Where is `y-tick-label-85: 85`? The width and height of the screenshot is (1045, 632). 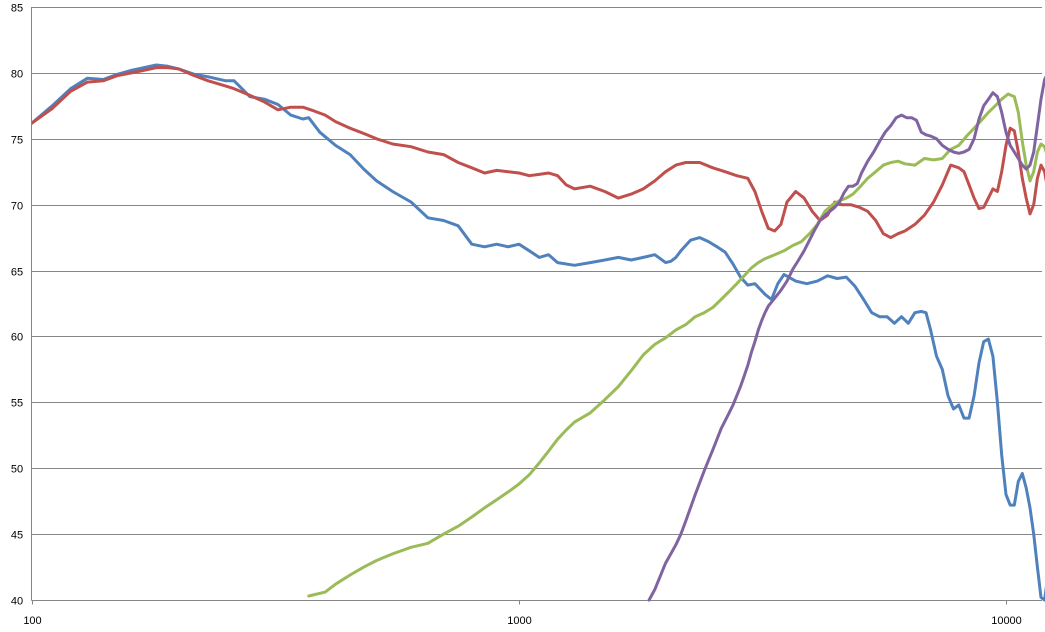
y-tick-label-85: 85 is located at coordinates (17, 9).